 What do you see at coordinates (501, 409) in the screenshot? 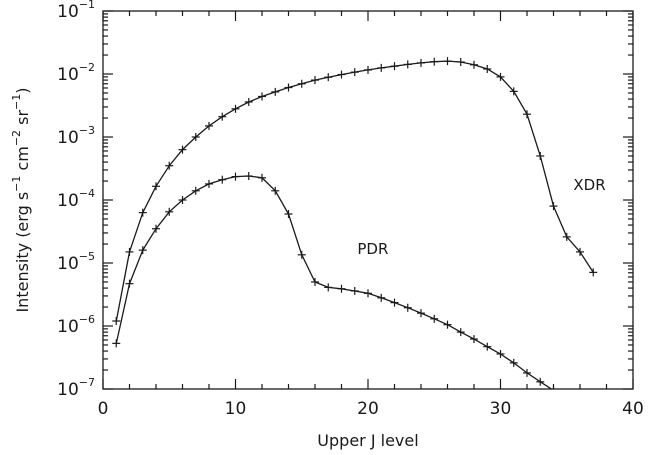
I see `x-tick-label: 30` at bounding box center [501, 409].